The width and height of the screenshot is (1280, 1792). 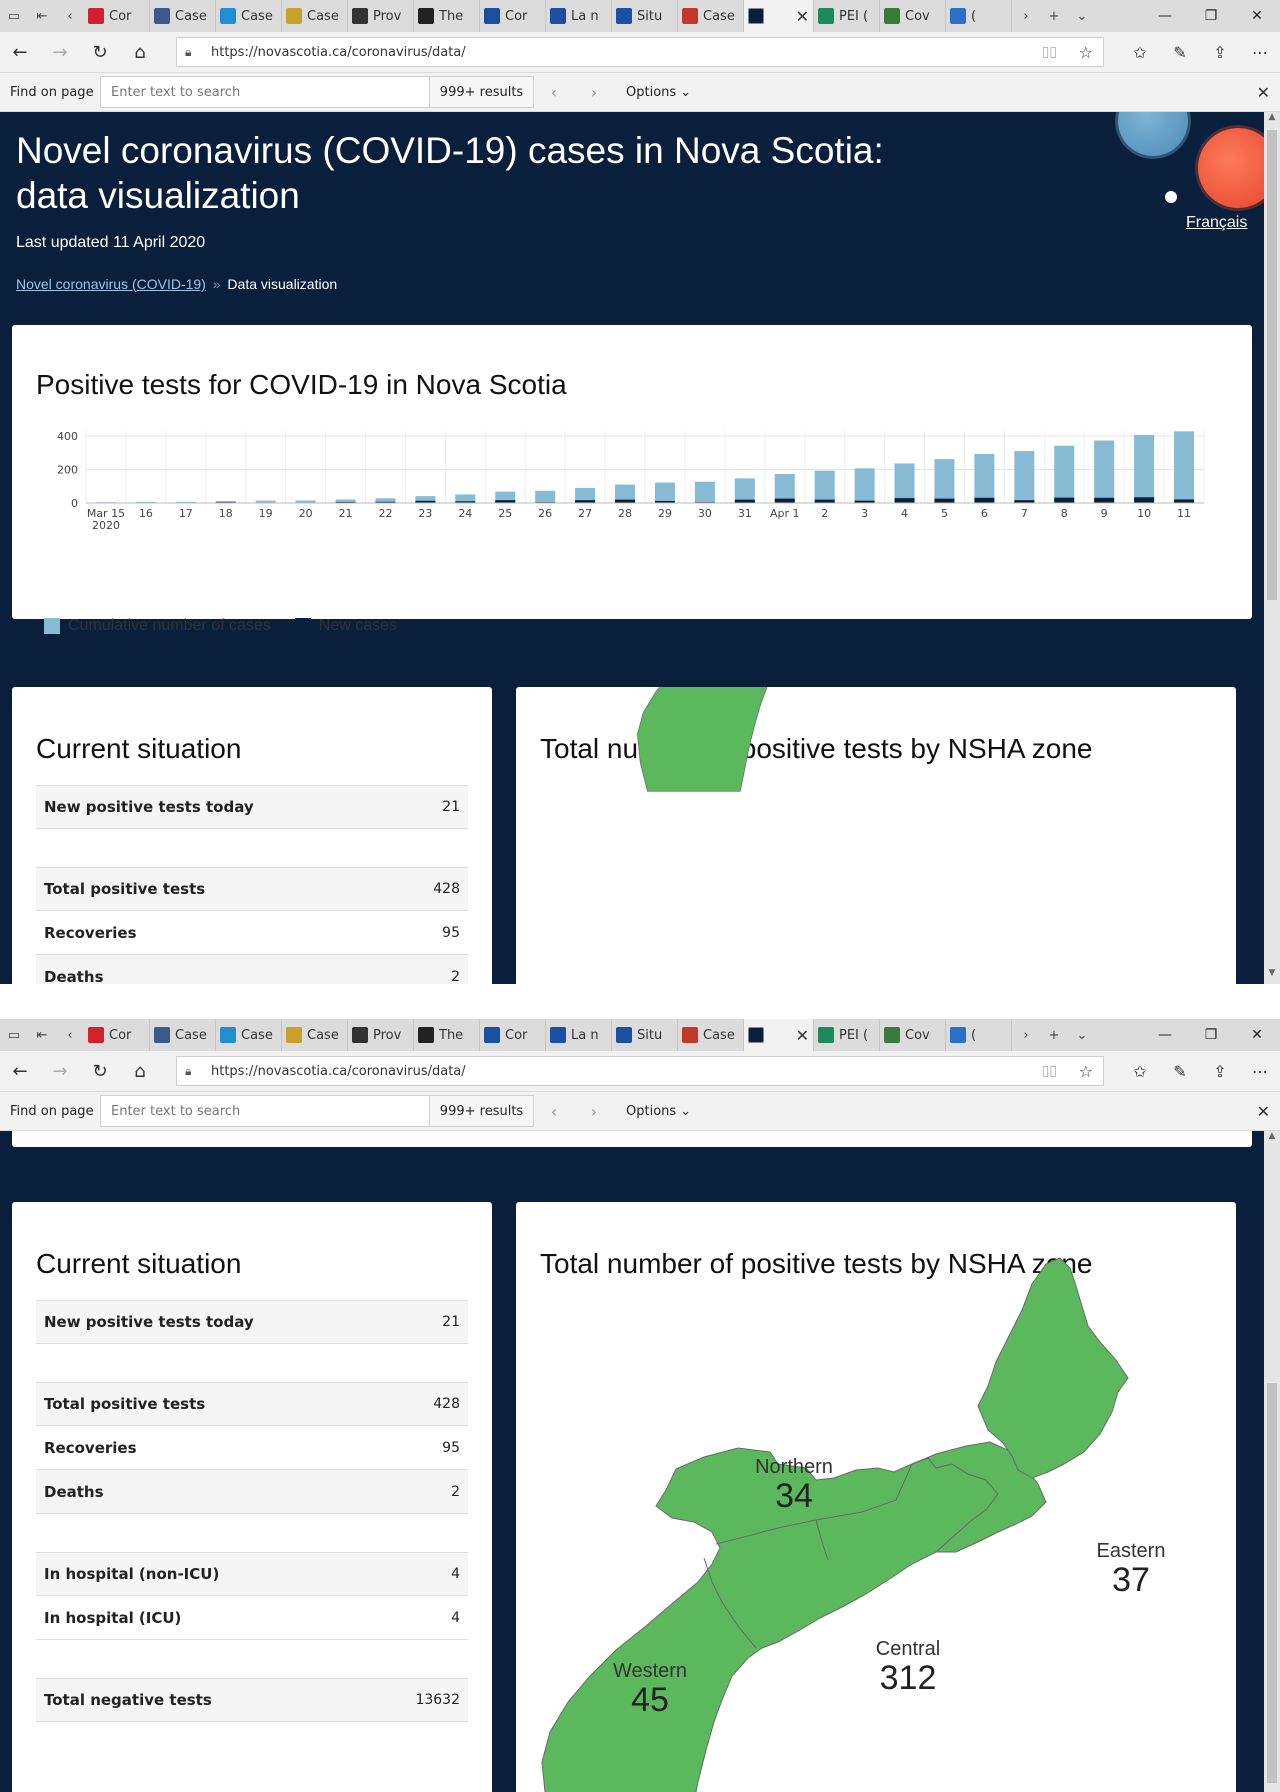 What do you see at coordinates (1217, 222) in the screenshot?
I see `language-toggle-link: Français` at bounding box center [1217, 222].